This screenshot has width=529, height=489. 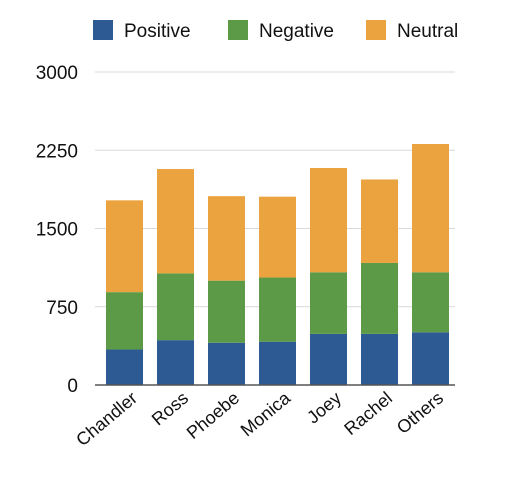 I want to click on y-tick-label-1500: 1500, so click(x=57, y=230).